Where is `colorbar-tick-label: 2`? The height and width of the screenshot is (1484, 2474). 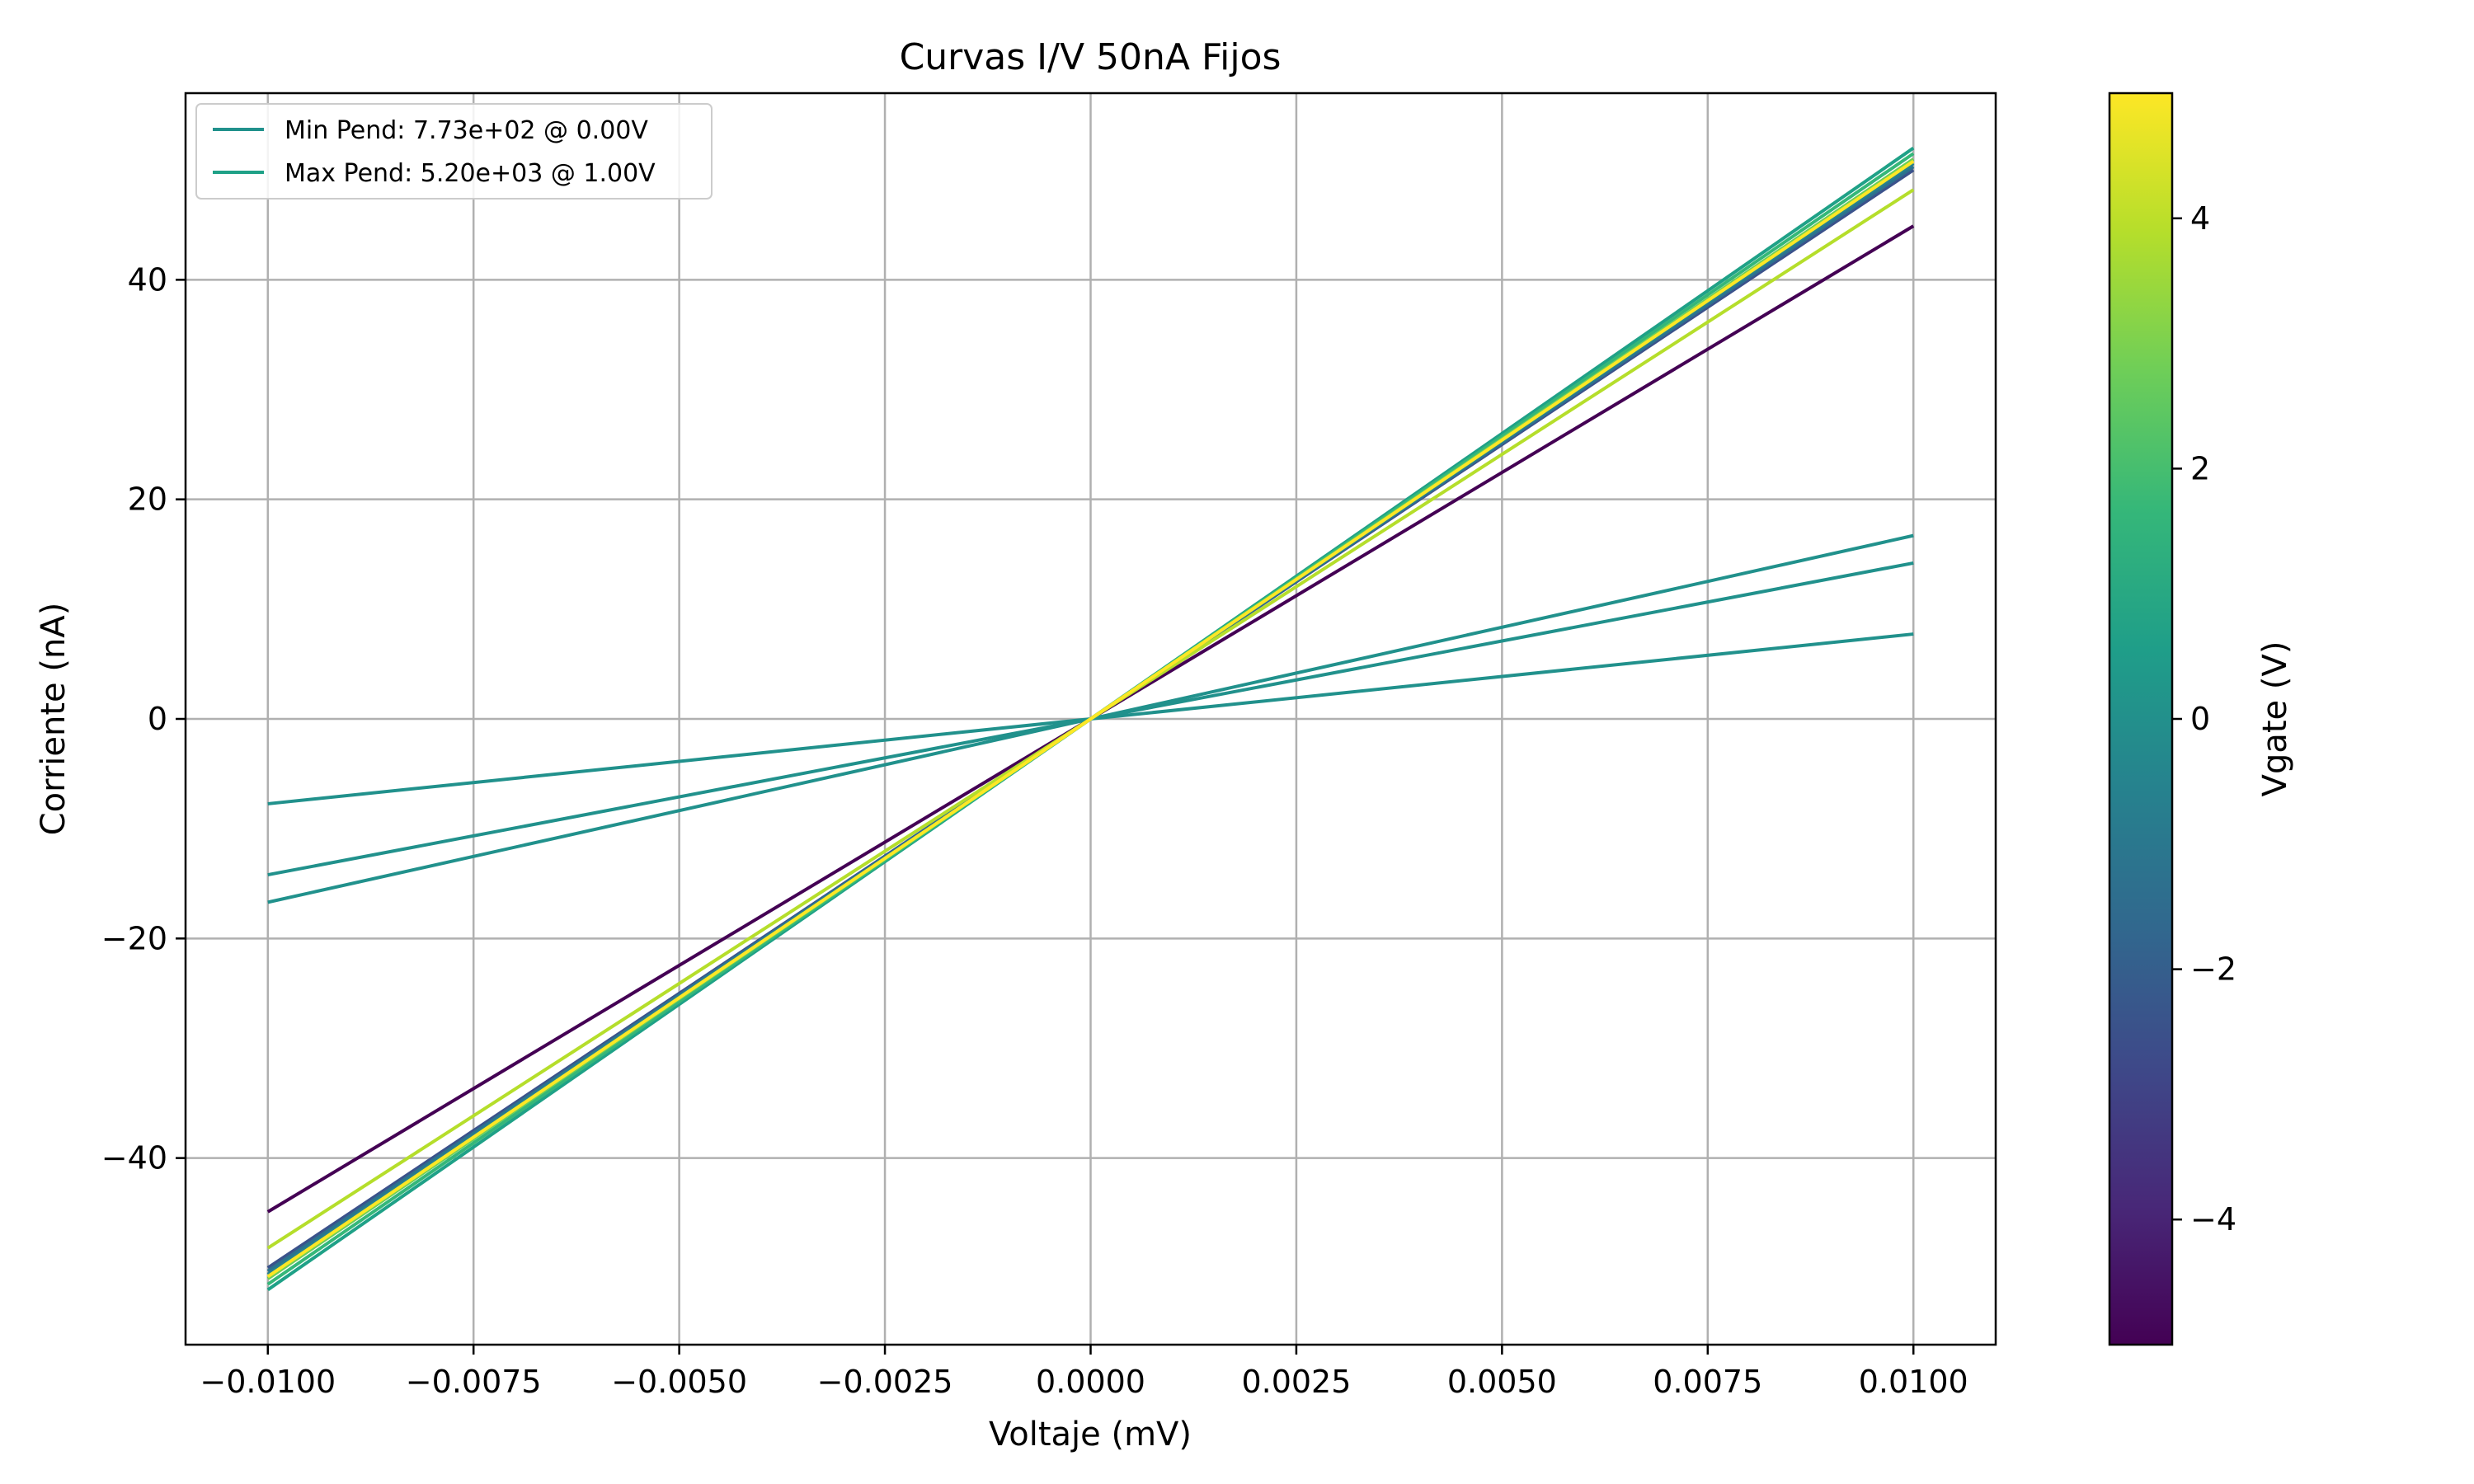
colorbar-tick-label: 2 is located at coordinates (2200, 468).